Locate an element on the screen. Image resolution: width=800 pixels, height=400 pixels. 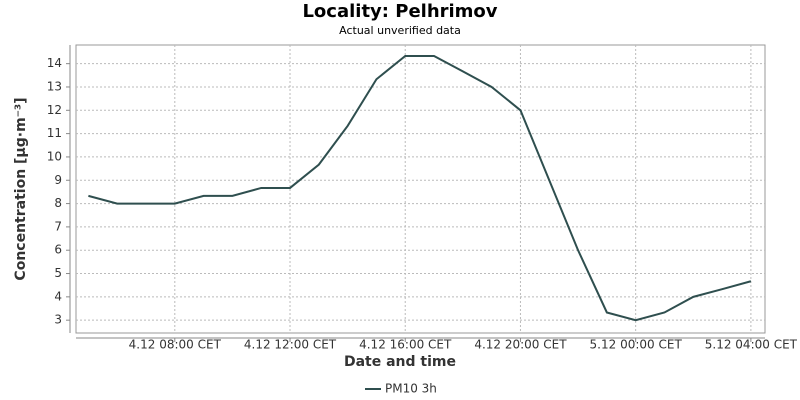
y-tick-label: 10 is located at coordinates (54, 156).